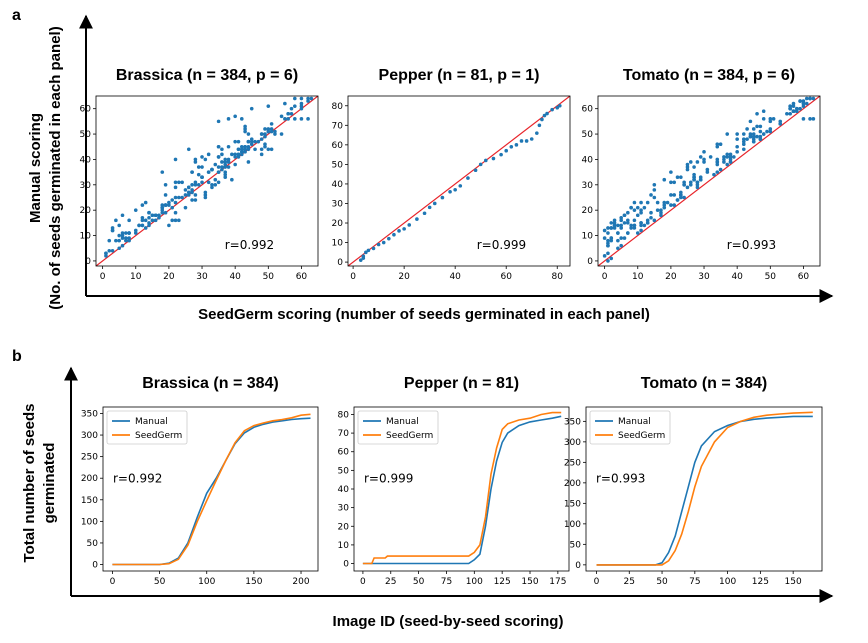 The image size is (868, 643). I want to click on plot-area, so click(459, 181).